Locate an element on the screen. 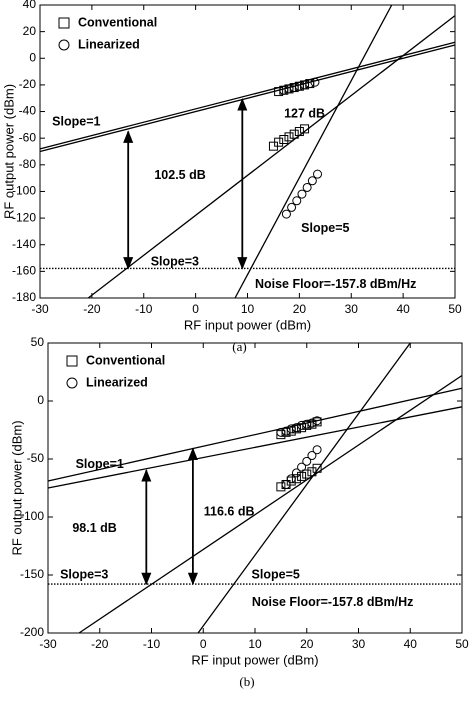 This screenshot has width=474, height=722. y-tick-label: -140 is located at coordinates (24, 244).